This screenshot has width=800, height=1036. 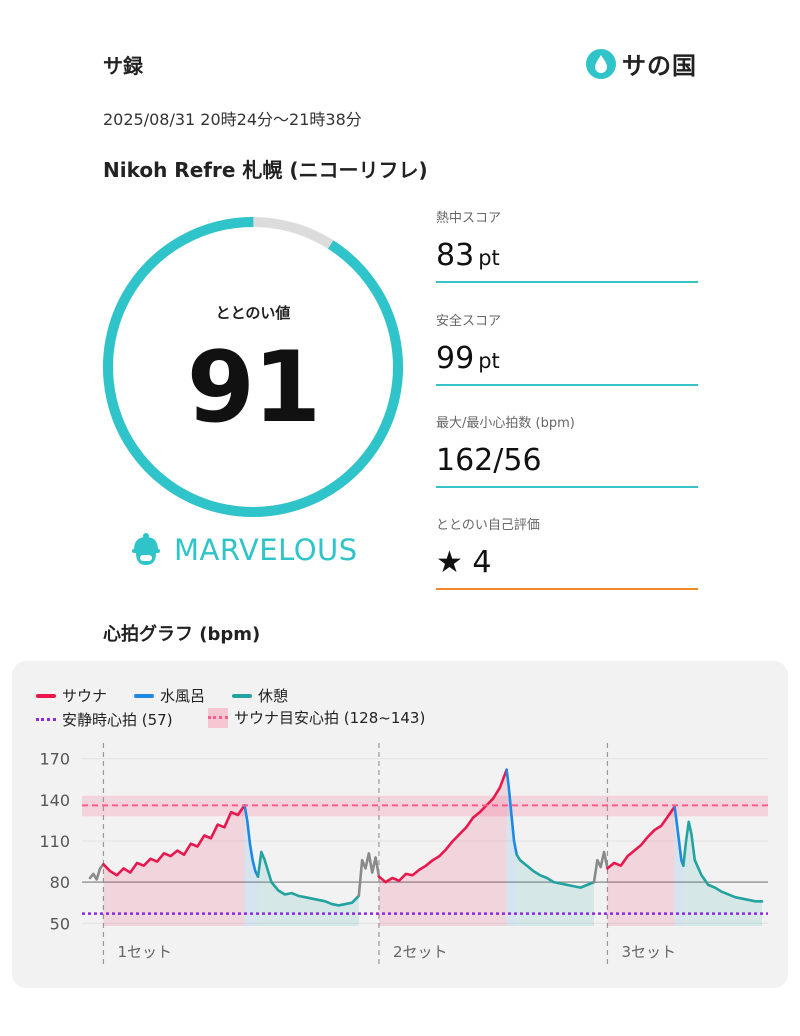 I want to click on drop-logo-icon, so click(x=601, y=63).